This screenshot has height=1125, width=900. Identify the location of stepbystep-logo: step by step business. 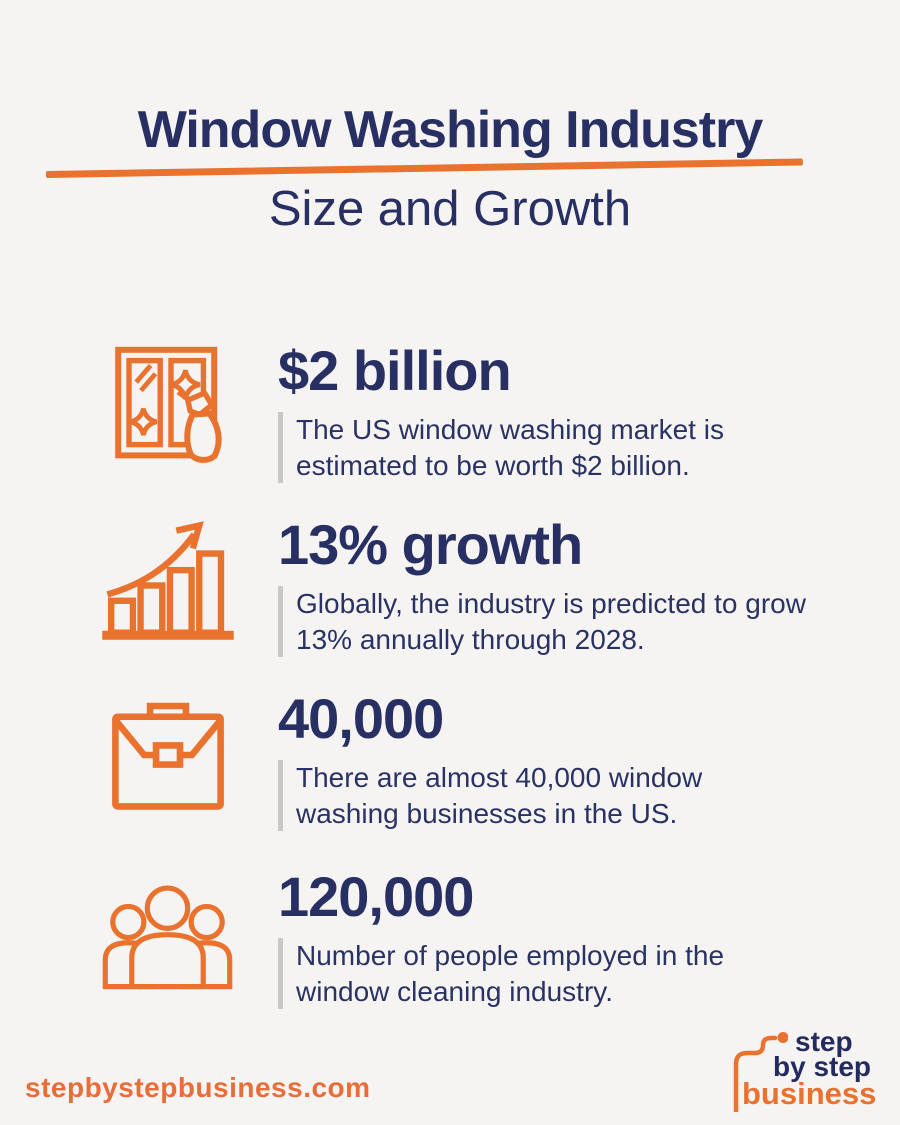
(808, 1067).